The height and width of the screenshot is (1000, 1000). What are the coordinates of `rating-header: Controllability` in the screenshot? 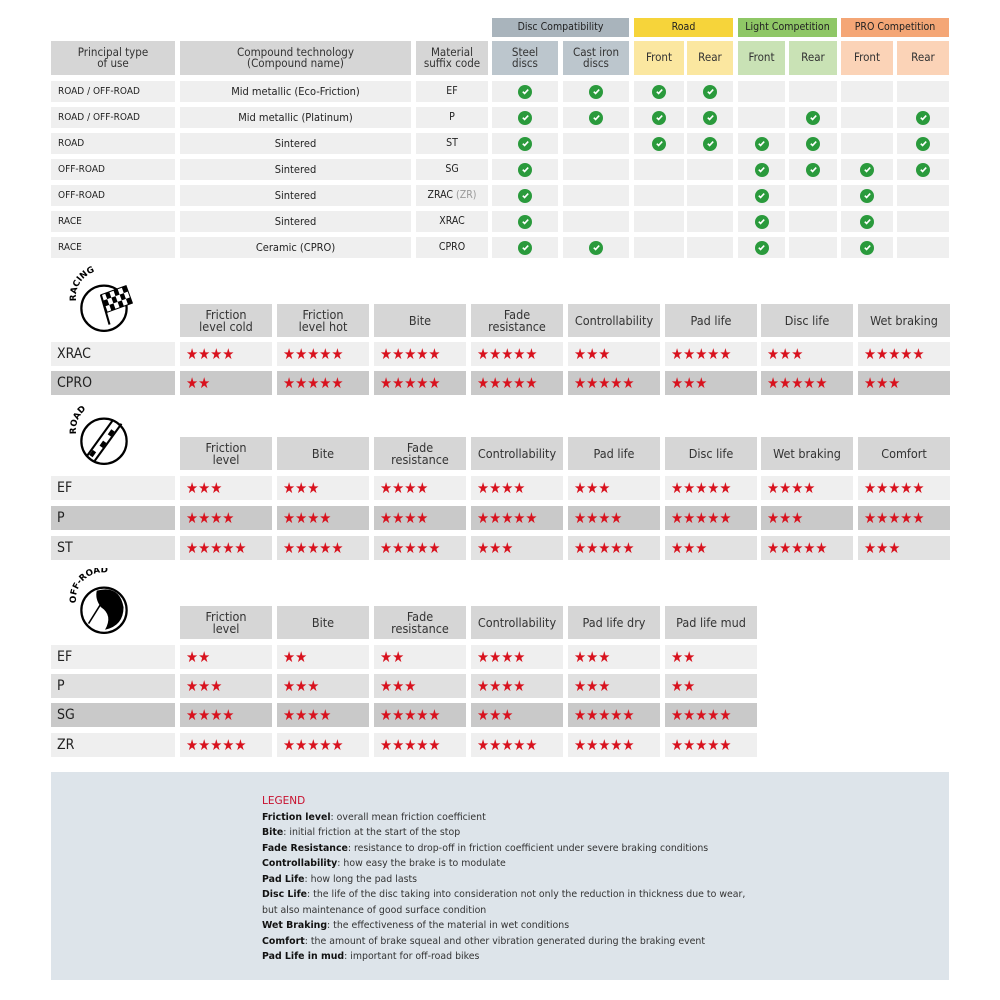 It's located at (517, 622).